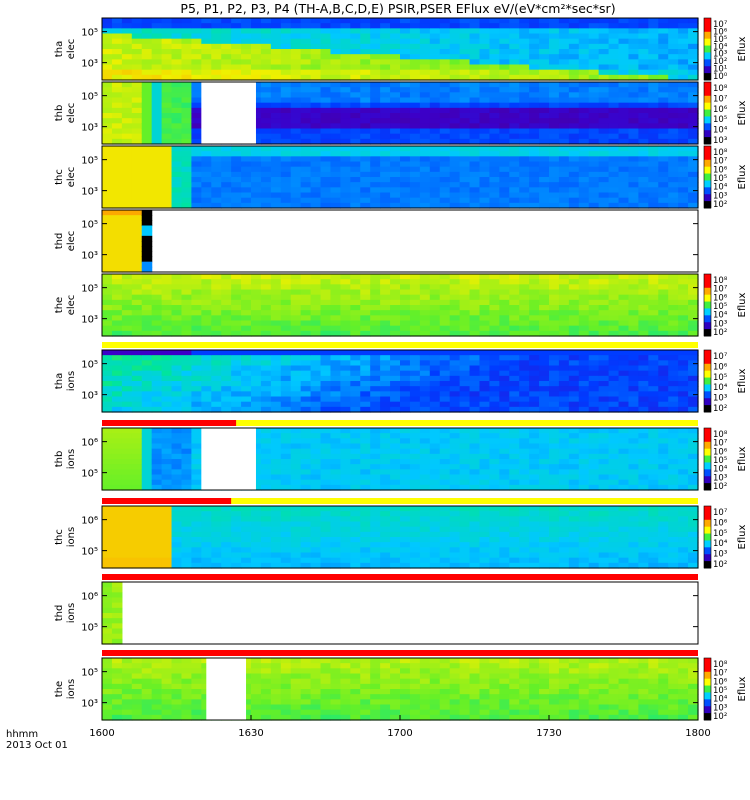  I want to click on colorbar-tick-label: 10⁶, so click(720, 32).